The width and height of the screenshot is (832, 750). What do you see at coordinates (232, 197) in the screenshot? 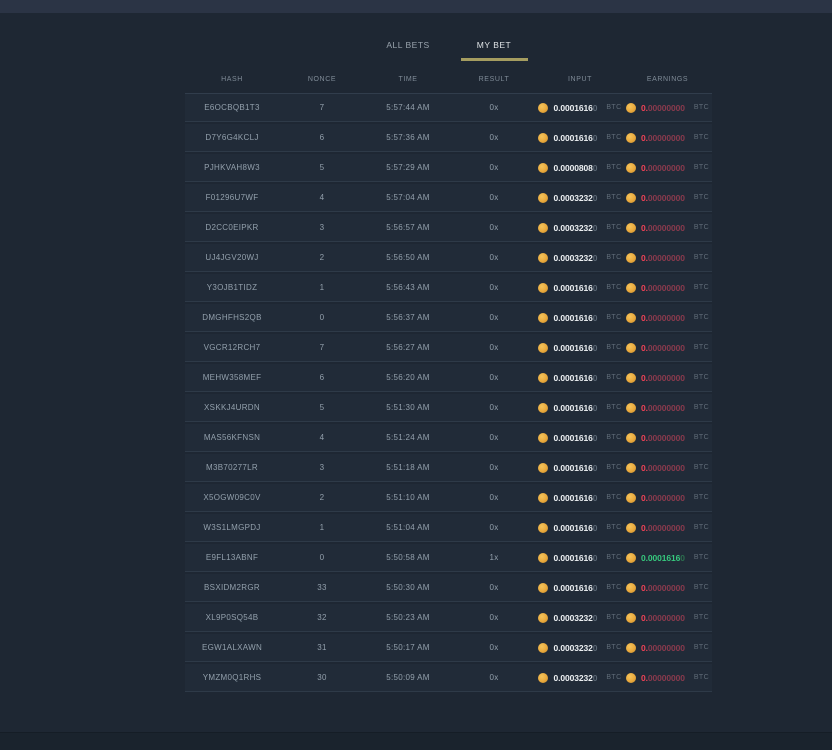
I see `bet-hash: F01296U7WF` at bounding box center [232, 197].